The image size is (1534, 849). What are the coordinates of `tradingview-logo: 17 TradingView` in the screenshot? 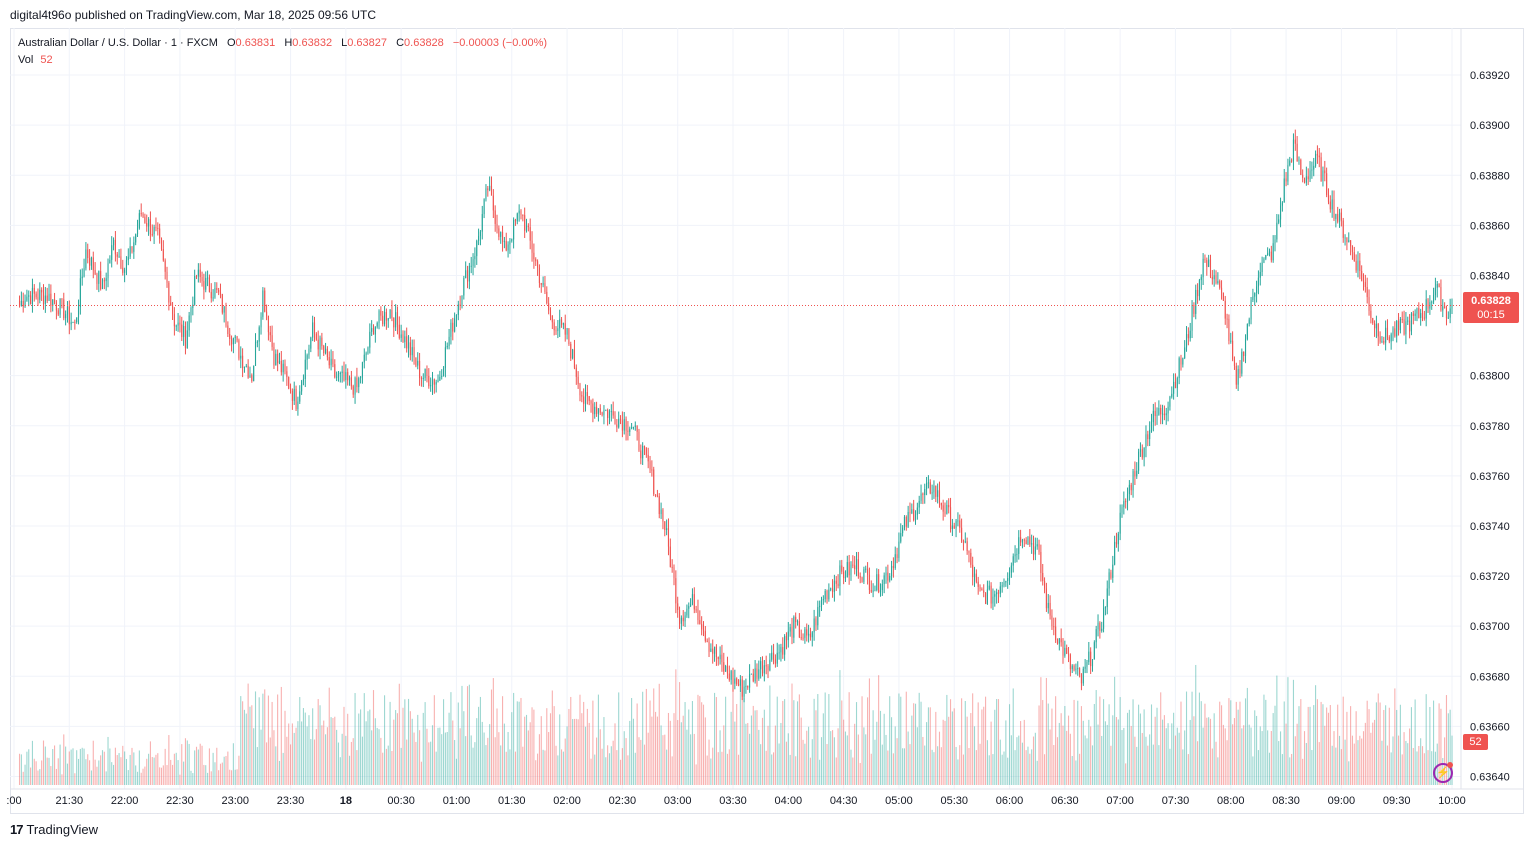 It's located at (54, 829).